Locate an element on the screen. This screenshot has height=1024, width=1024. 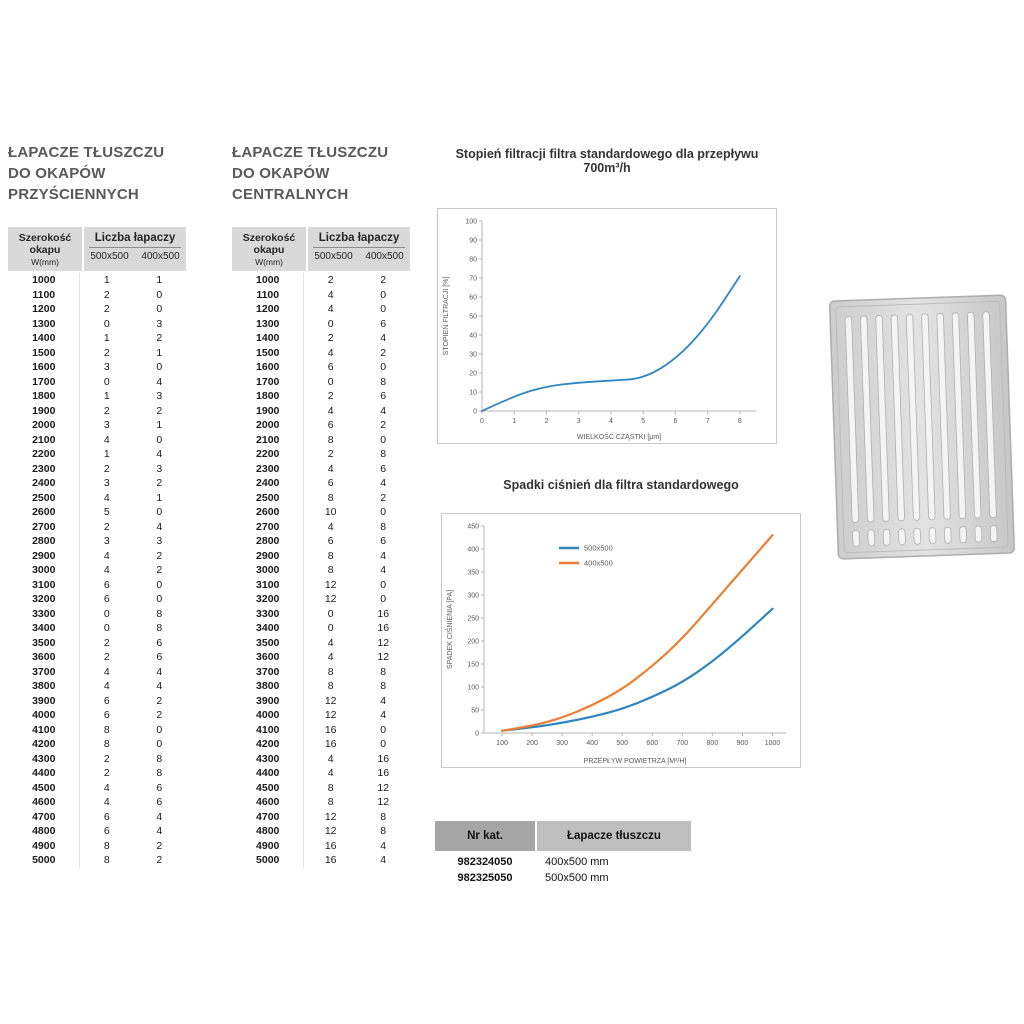
svg-text: 900 is located at coordinates (743, 743).